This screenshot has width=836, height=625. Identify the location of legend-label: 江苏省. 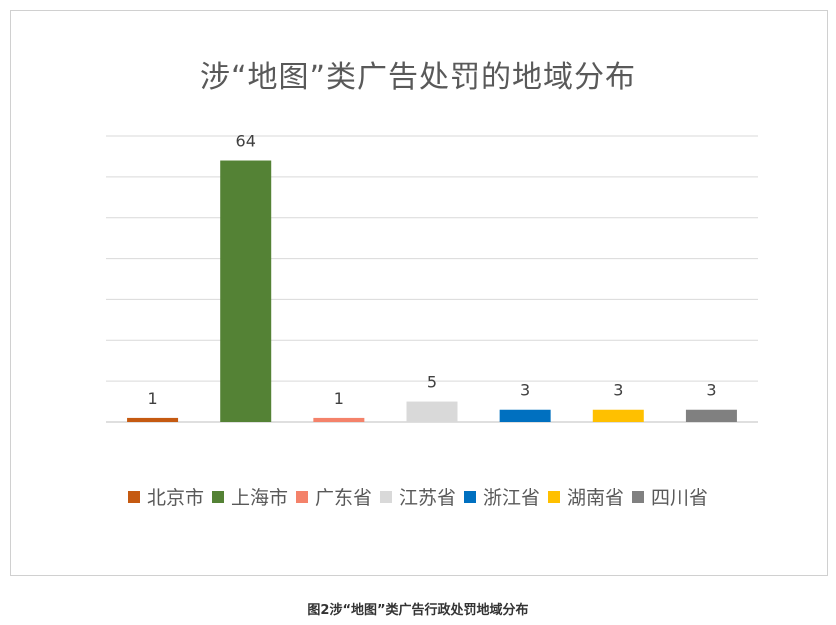
(427, 498).